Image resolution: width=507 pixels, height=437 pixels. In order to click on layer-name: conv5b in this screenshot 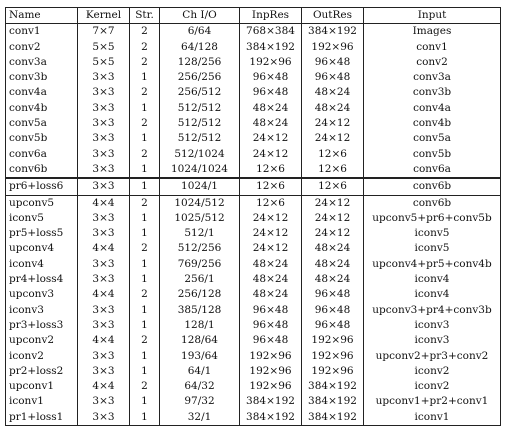, I will do `click(41, 139)`.